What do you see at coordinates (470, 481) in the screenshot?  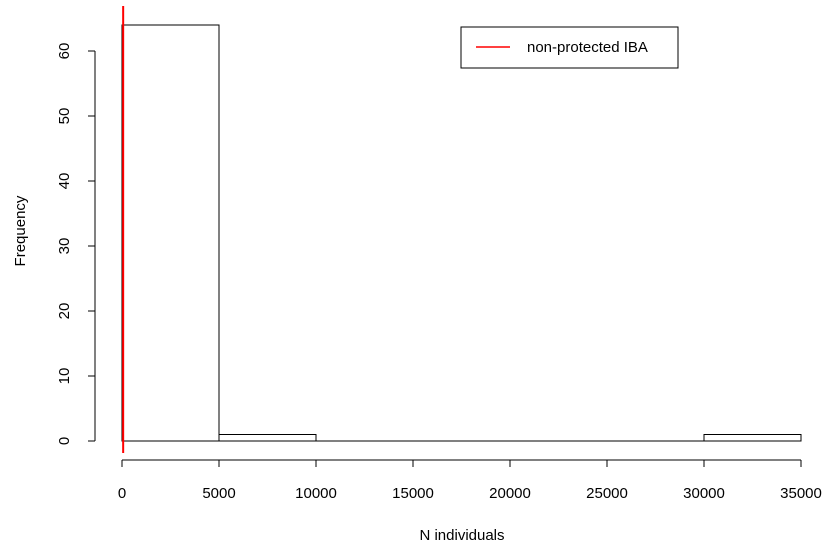 I see `x-axis: 0 5000 10000 15000 20000 25000 30000 35000` at bounding box center [470, 481].